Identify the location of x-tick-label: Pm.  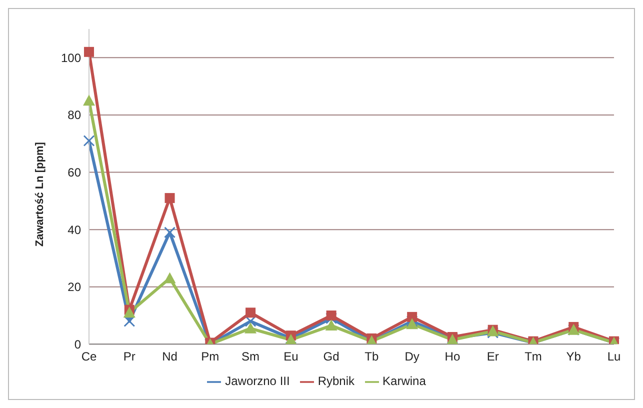
(210, 357).